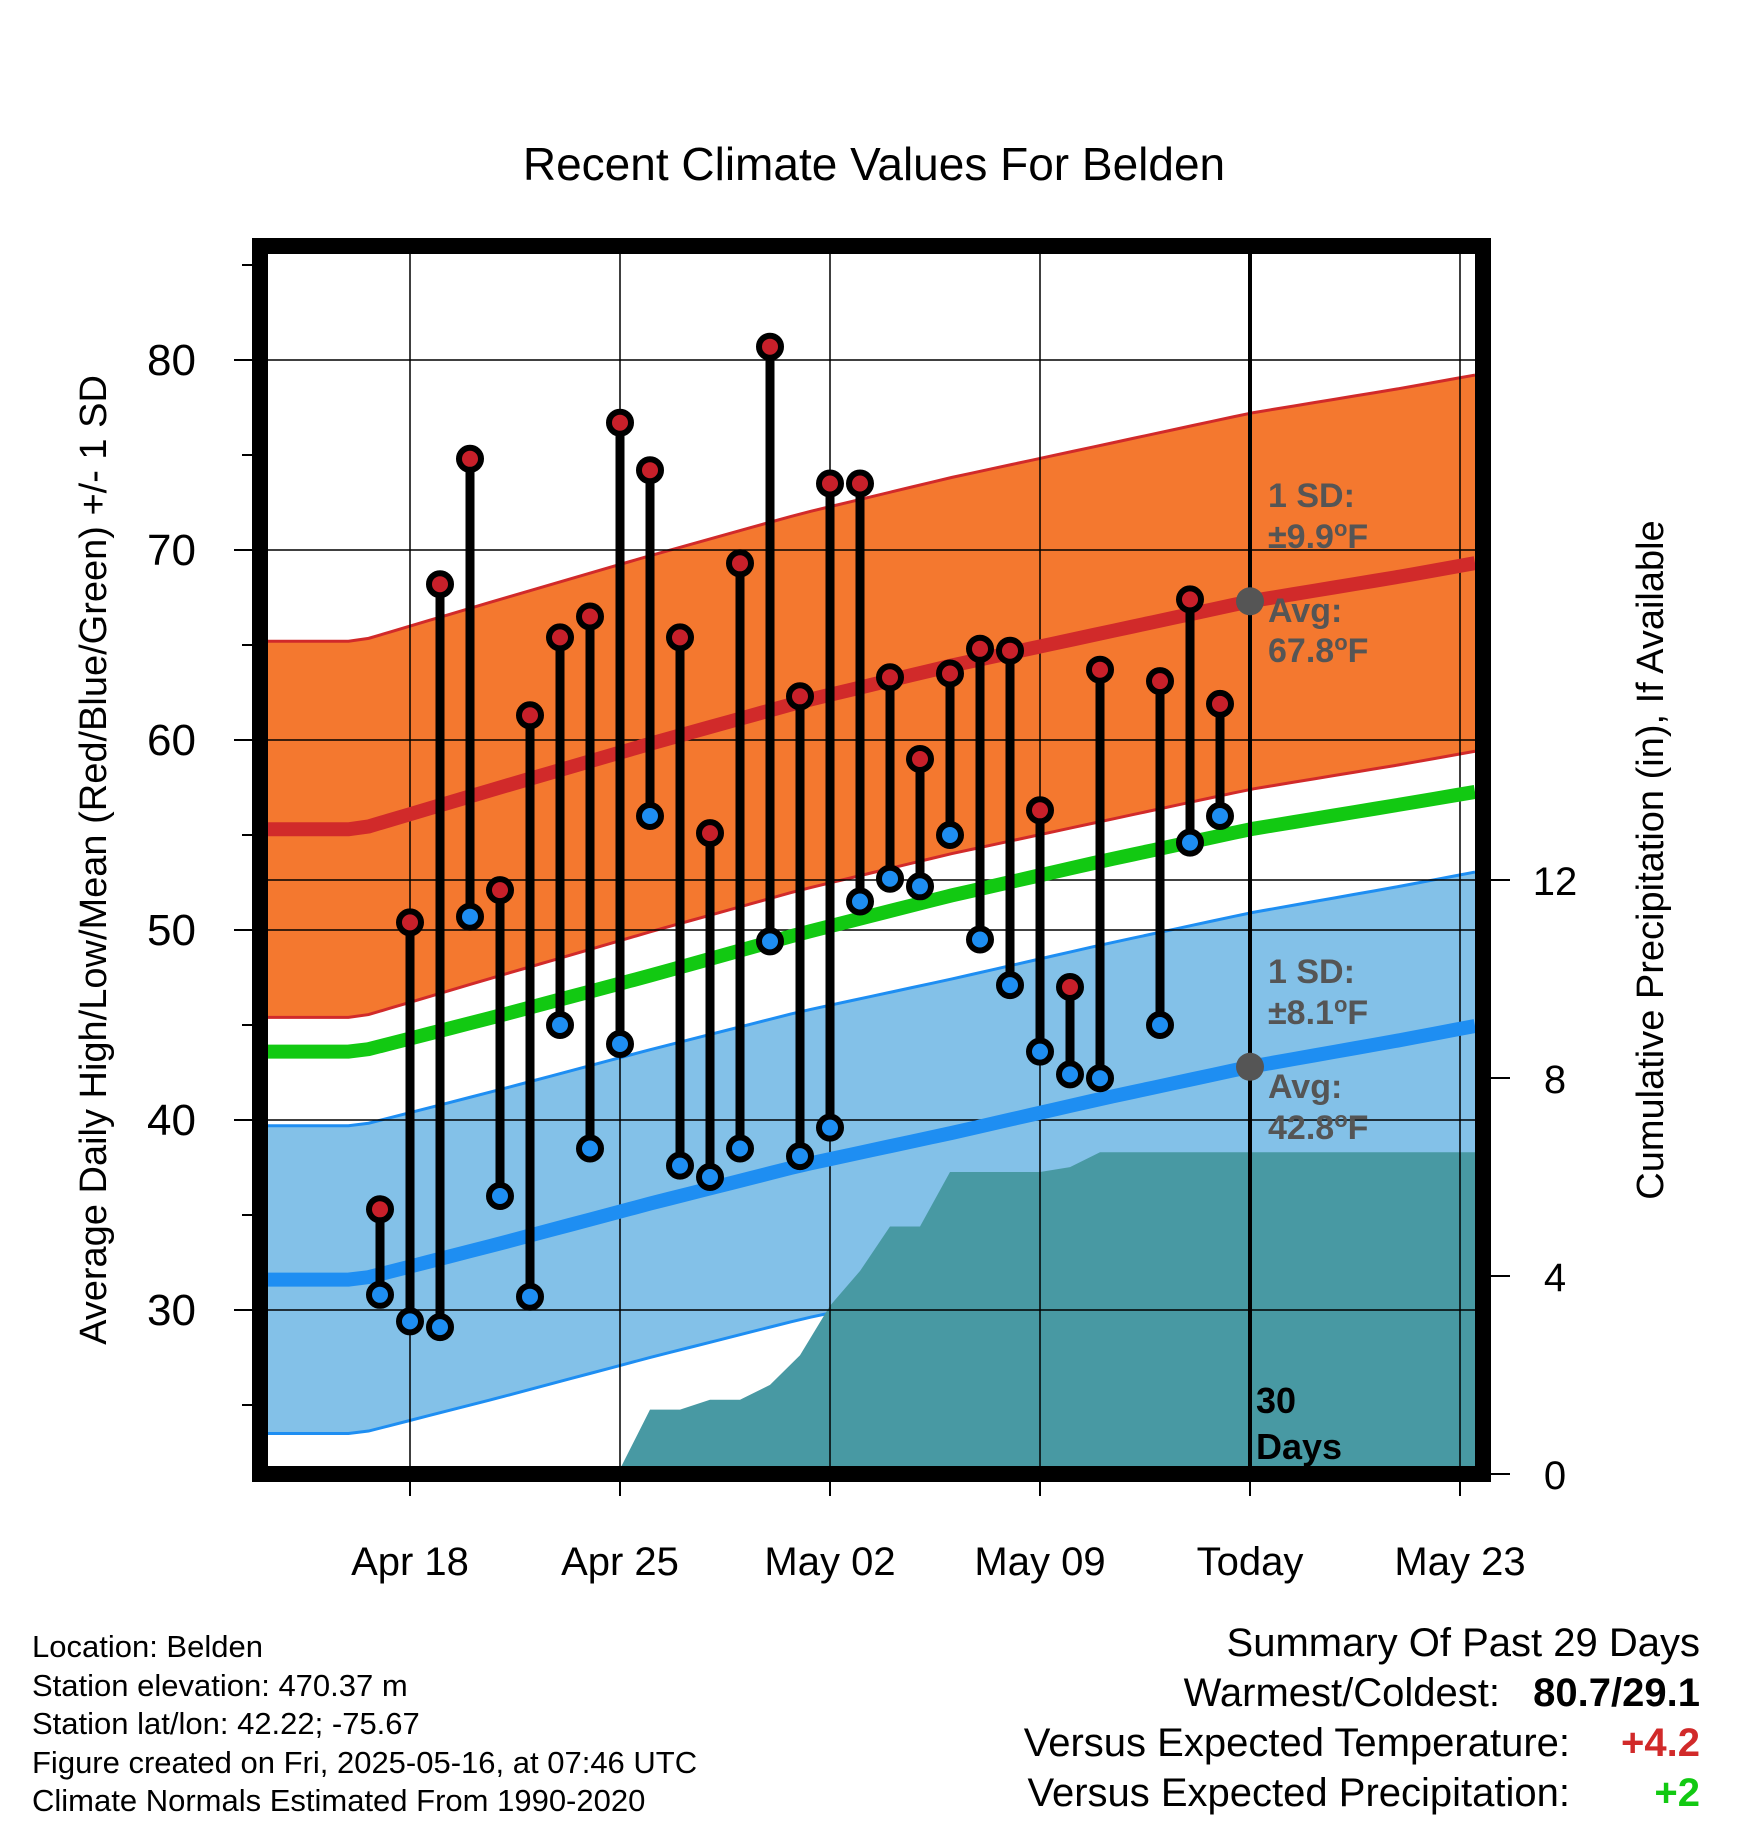 The image size is (1748, 1828). What do you see at coordinates (1555, 882) in the screenshot?
I see `y2-tick-label: 12` at bounding box center [1555, 882].